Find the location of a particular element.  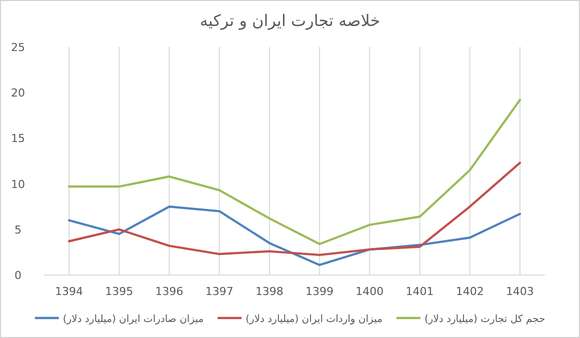

y-tick-label: 10 is located at coordinates (18, 184).